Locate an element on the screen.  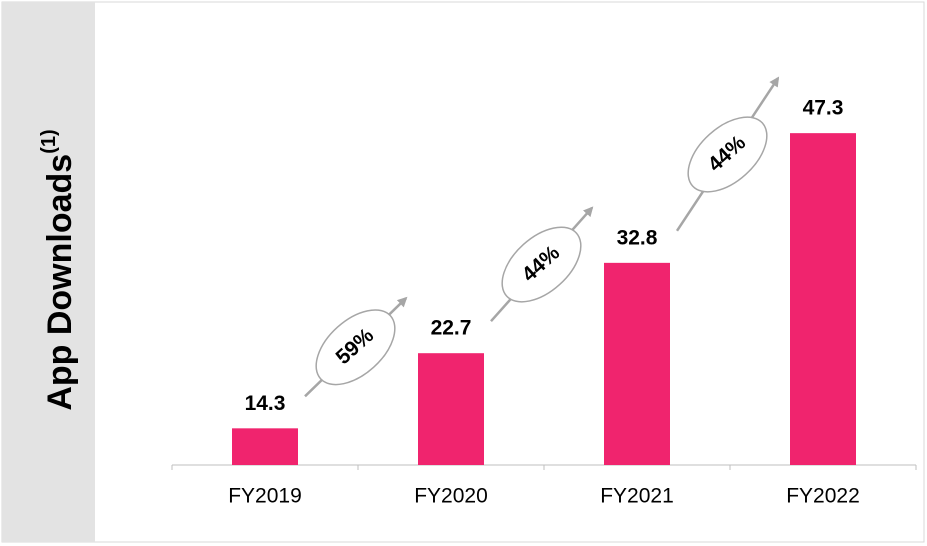
x-tick-label: FY2021 is located at coordinates (637, 496).